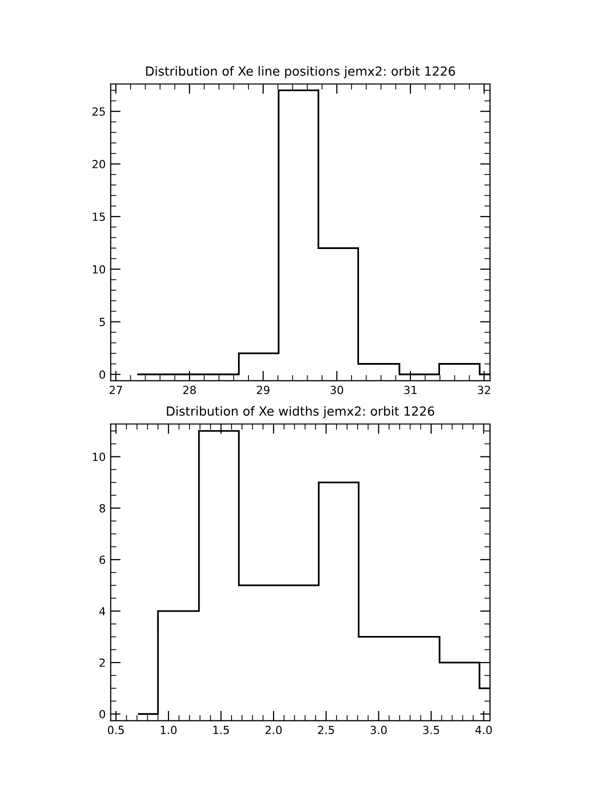 Image resolution: width=612 pixels, height=792 pixels. What do you see at coordinates (431, 730) in the screenshot?
I see `x-tick-label: 3.5` at bounding box center [431, 730].